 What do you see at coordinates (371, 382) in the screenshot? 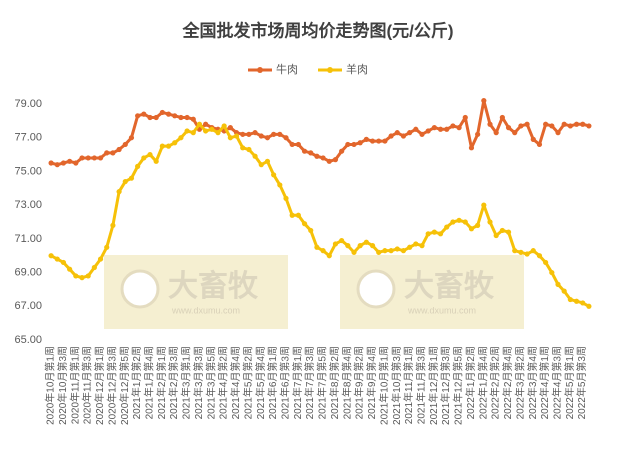
I see `x-tick-label: 2021年9月第4周` at bounding box center [371, 382].